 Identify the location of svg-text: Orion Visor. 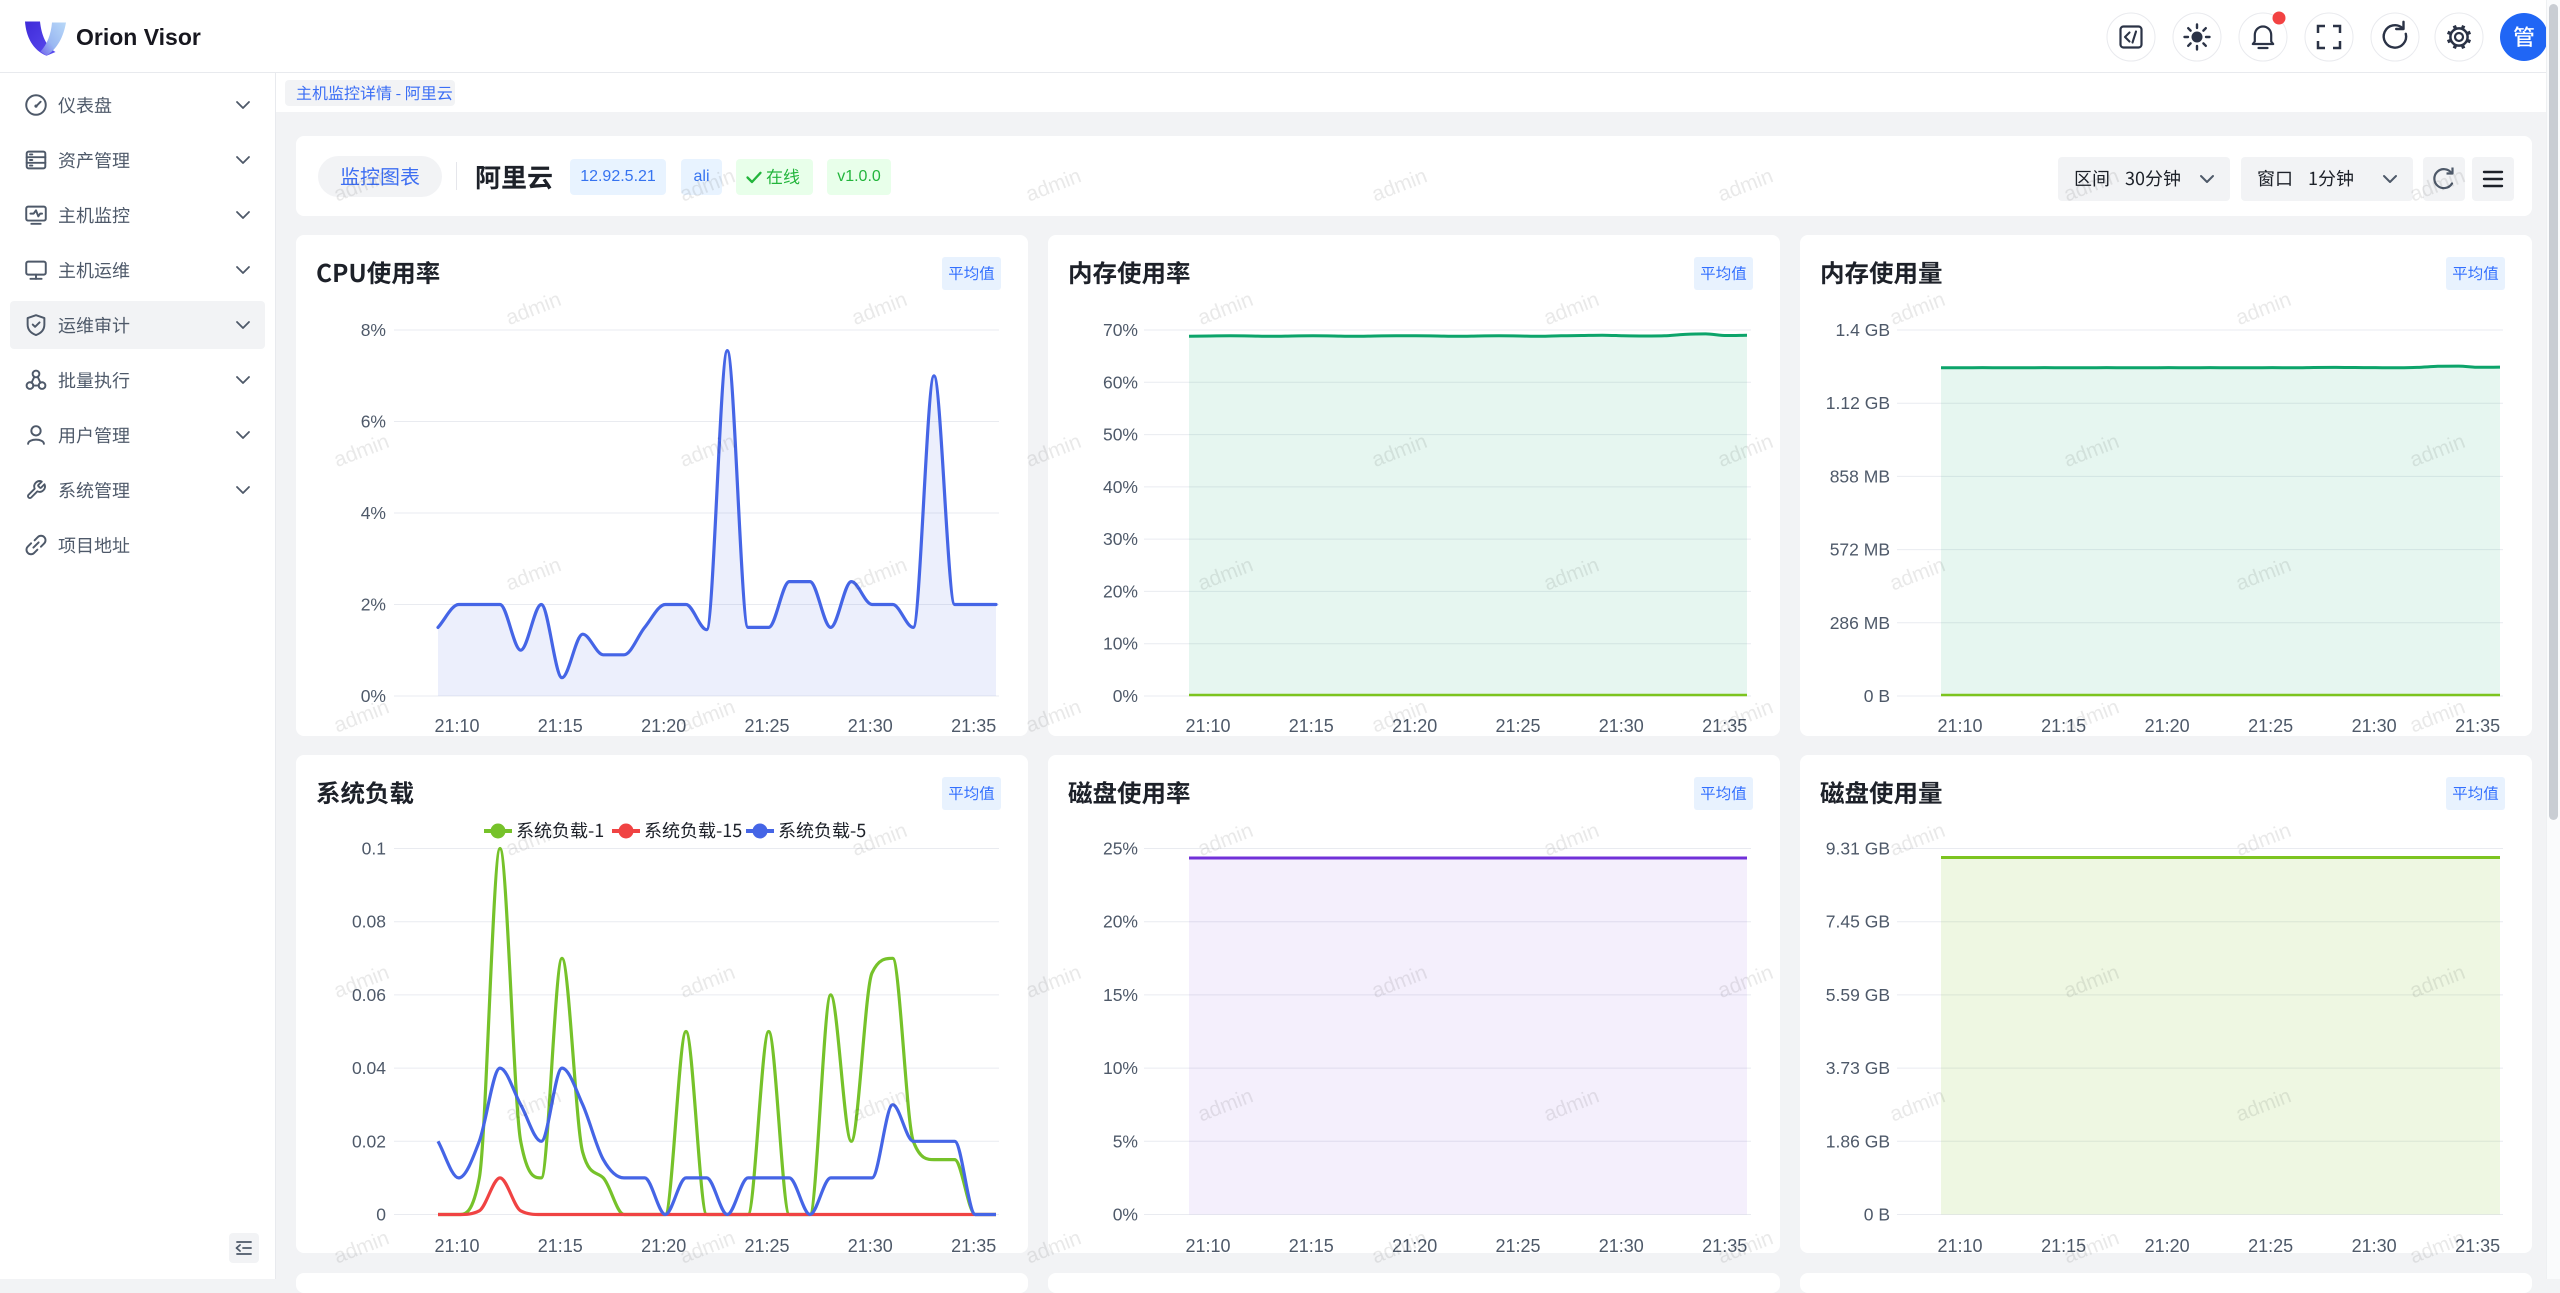
(138, 37).